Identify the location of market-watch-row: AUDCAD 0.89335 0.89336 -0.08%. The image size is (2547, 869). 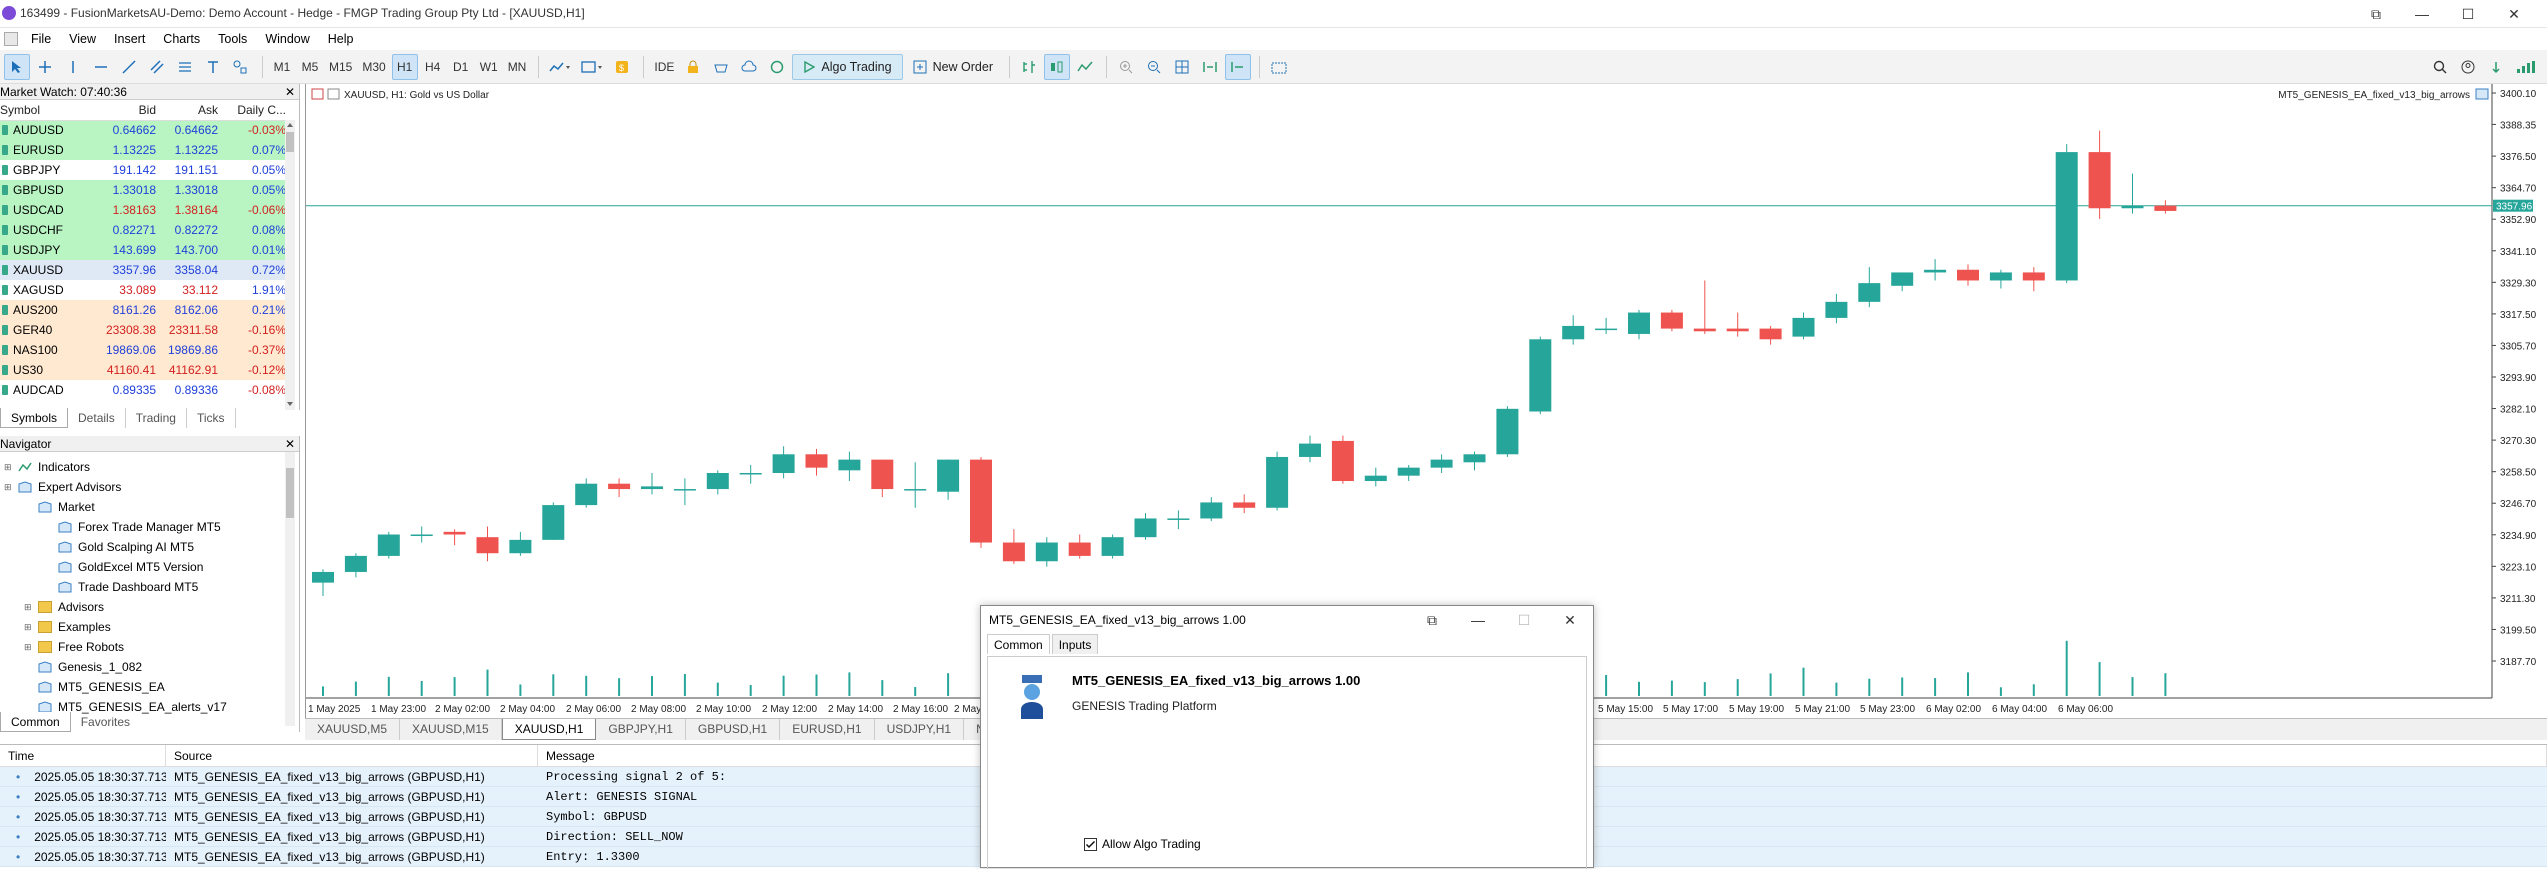
(145, 390).